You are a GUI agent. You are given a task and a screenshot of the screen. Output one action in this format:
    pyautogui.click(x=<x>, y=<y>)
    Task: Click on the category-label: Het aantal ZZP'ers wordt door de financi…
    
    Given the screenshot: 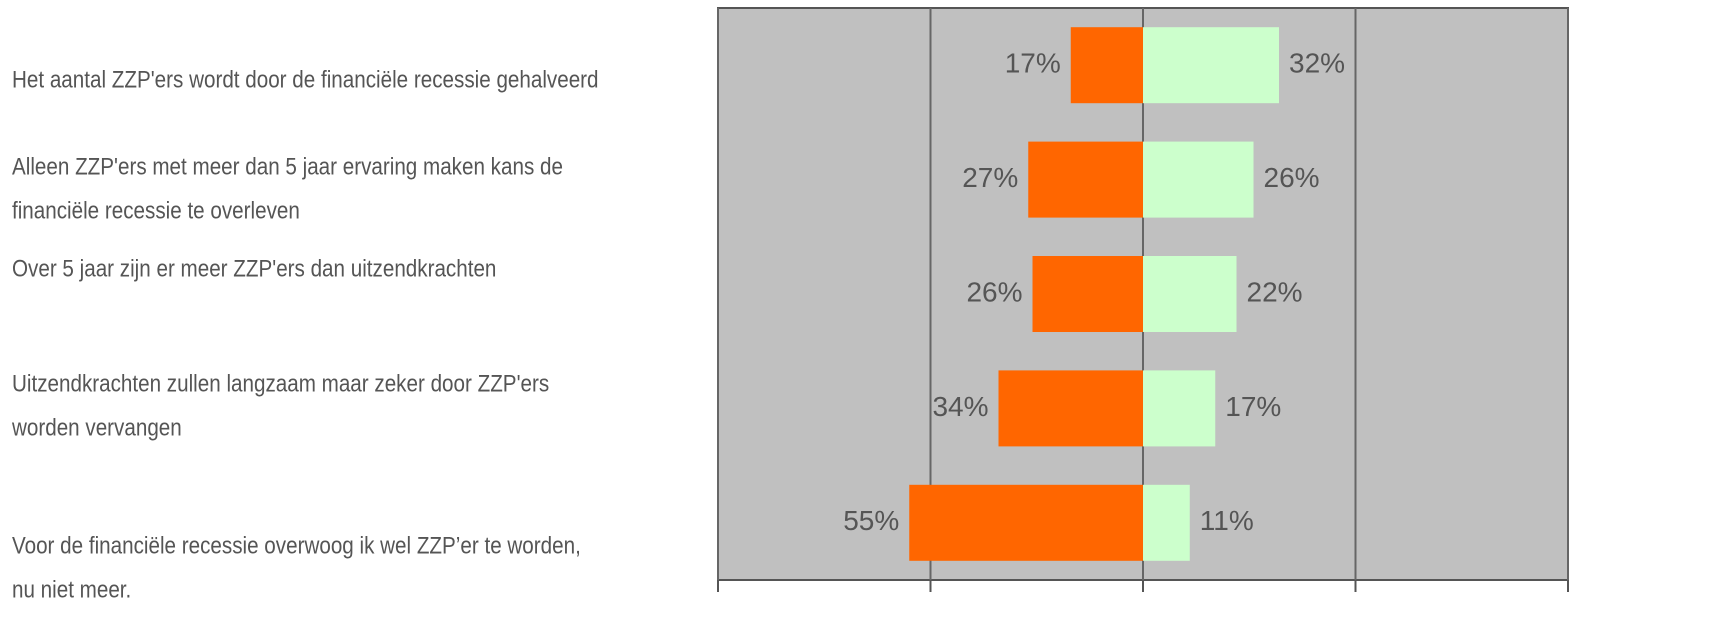 What is the action you would take?
    pyautogui.click(x=305, y=79)
    